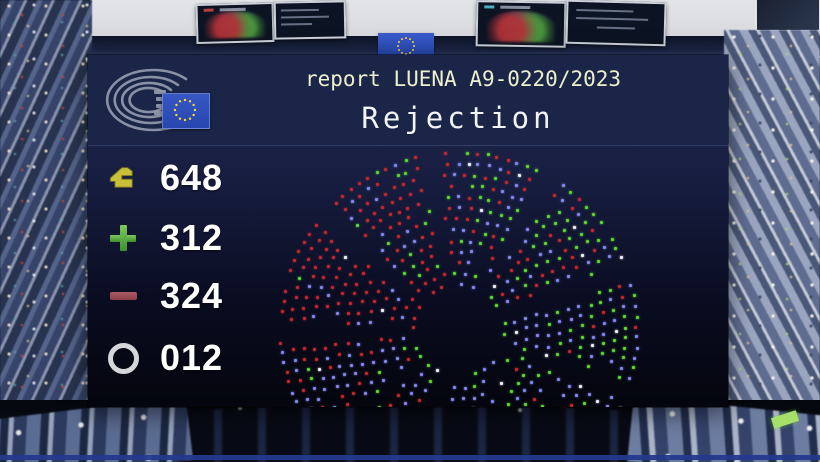  Describe the element at coordinates (406, 46) in the screenshot. I see `eu-flag-banner` at that location.